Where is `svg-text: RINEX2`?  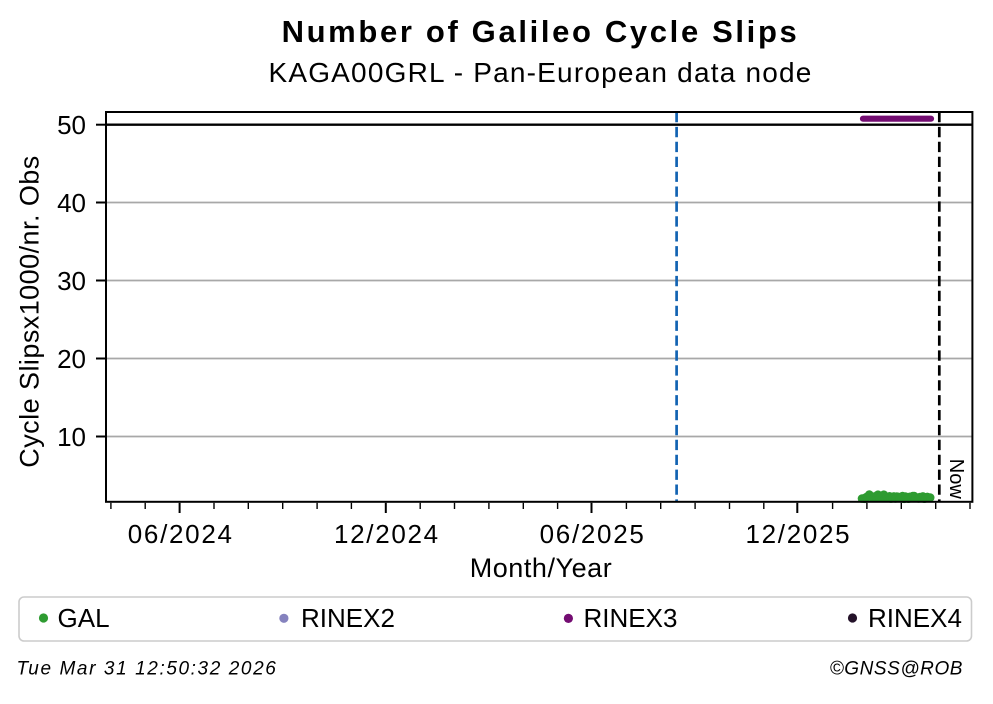
svg-text: RINEX2 is located at coordinates (348, 618).